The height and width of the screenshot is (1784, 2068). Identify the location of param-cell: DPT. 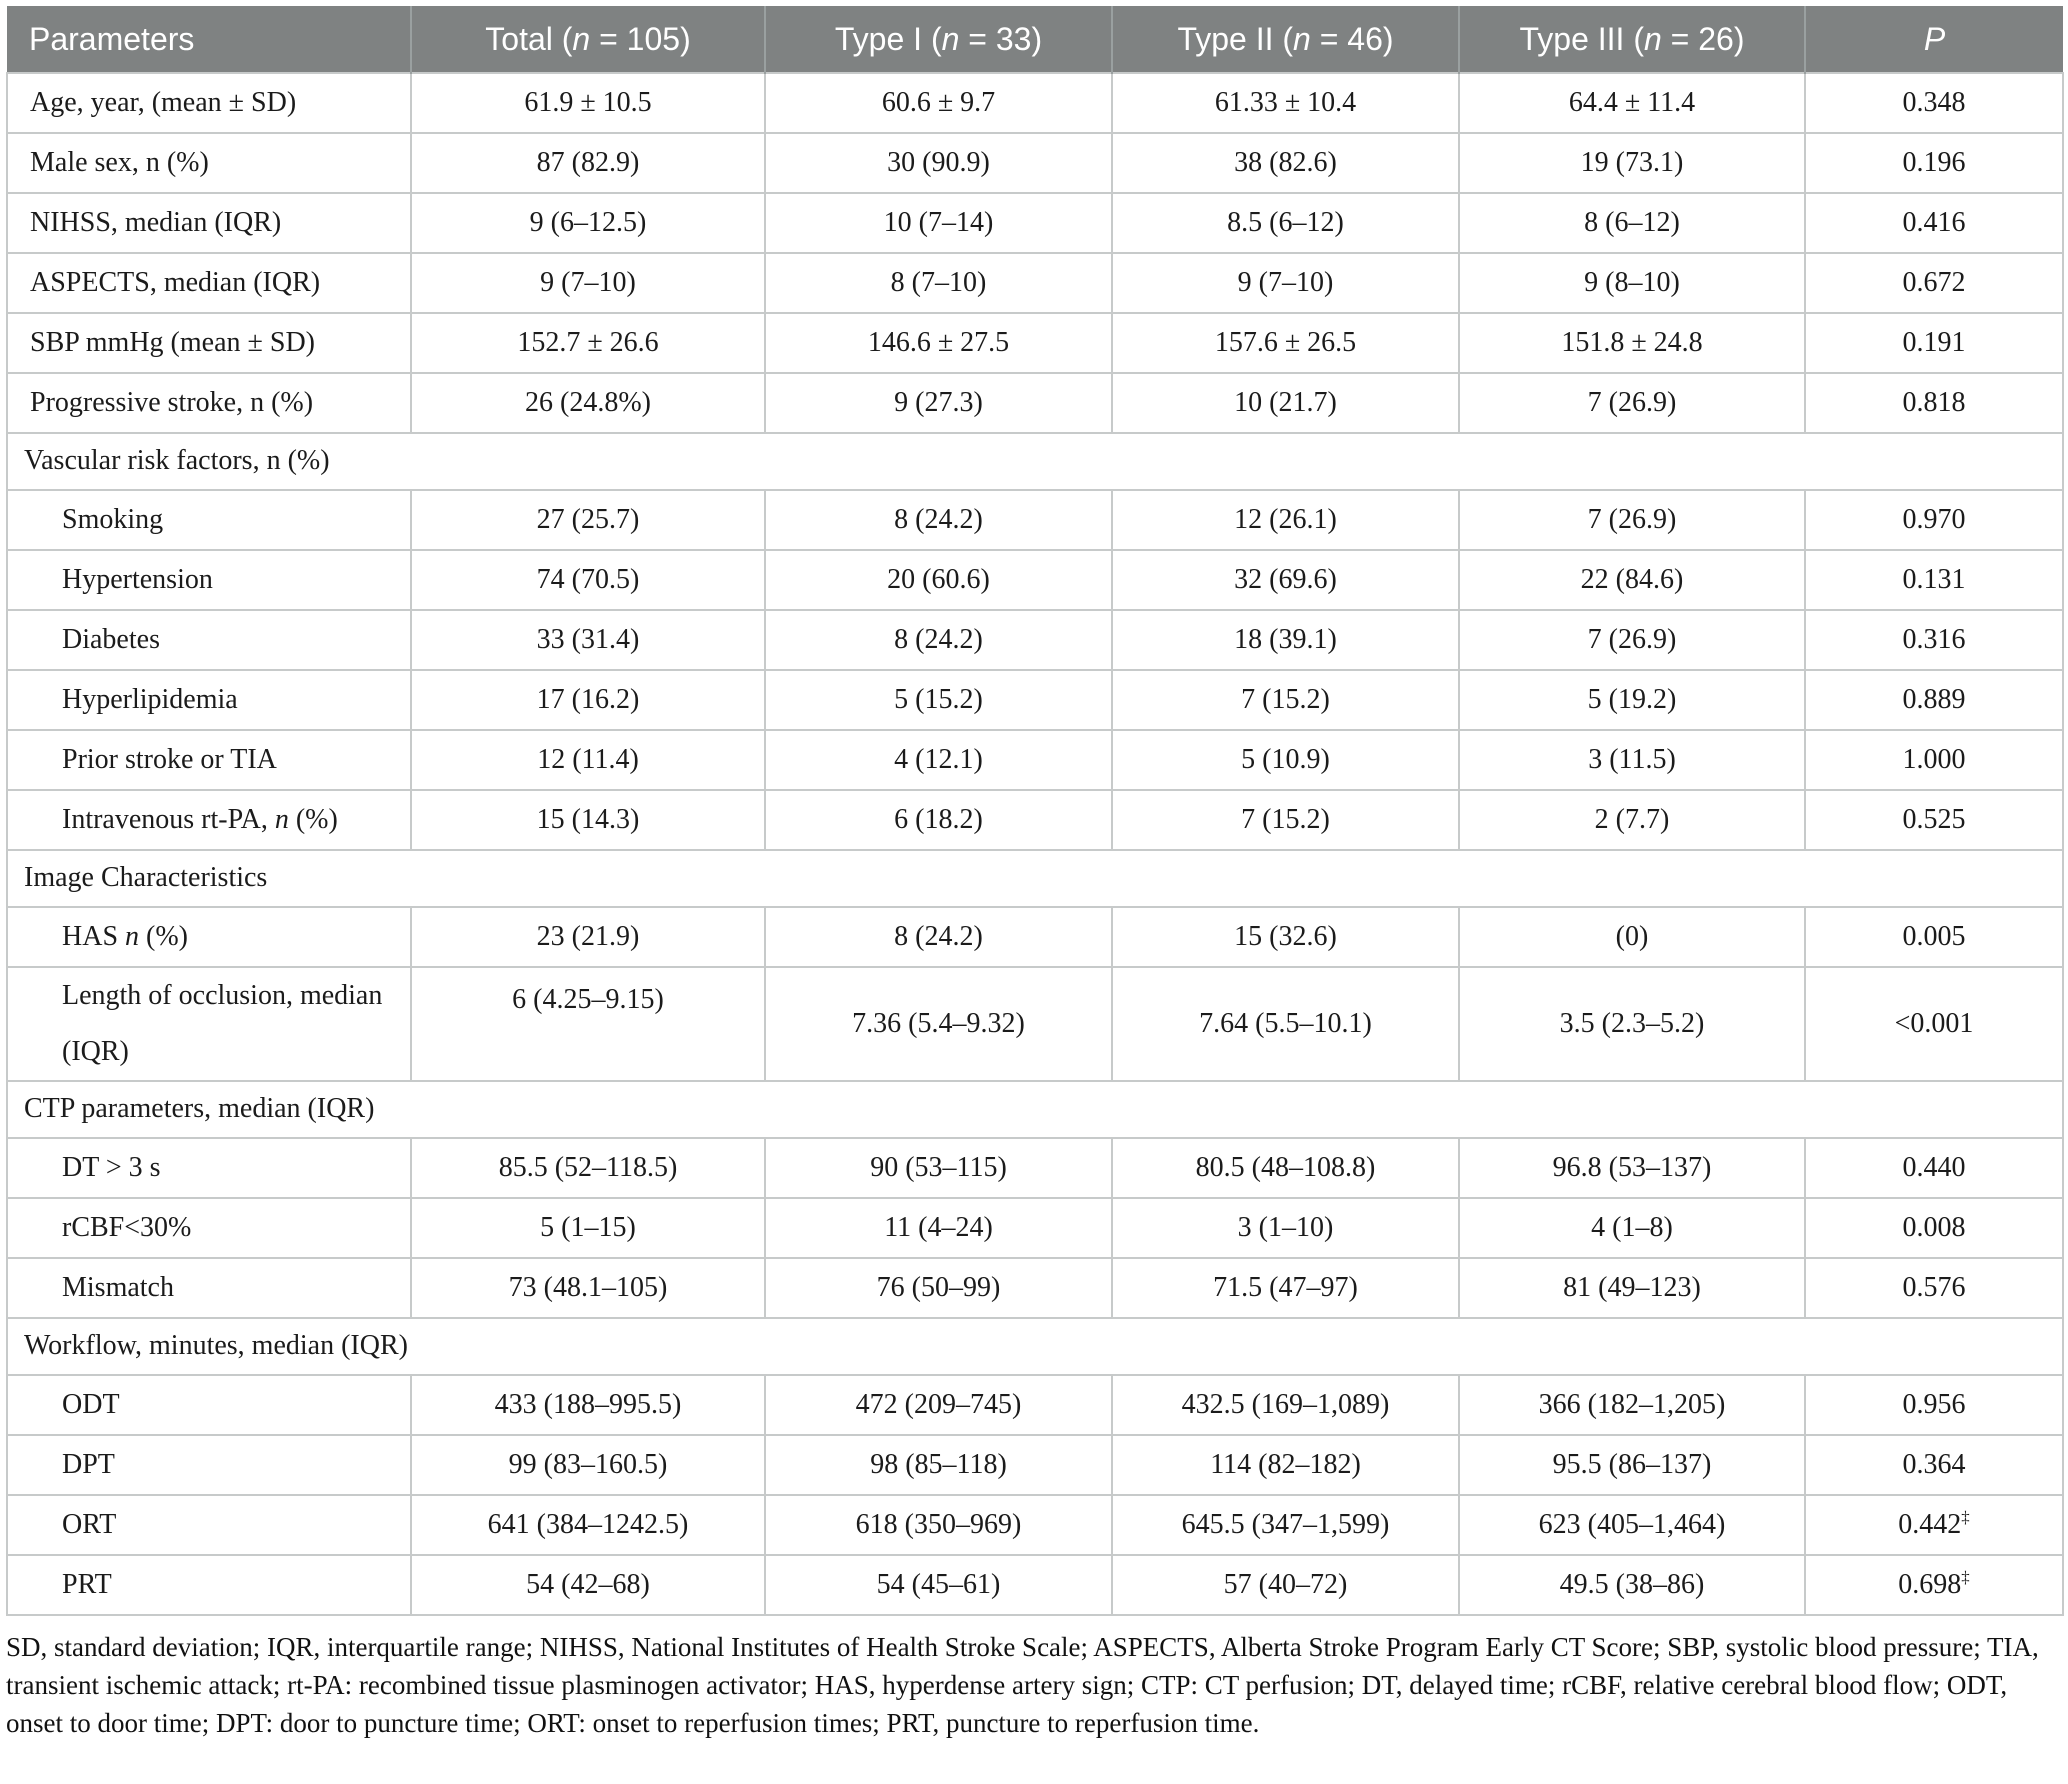
(209, 1465).